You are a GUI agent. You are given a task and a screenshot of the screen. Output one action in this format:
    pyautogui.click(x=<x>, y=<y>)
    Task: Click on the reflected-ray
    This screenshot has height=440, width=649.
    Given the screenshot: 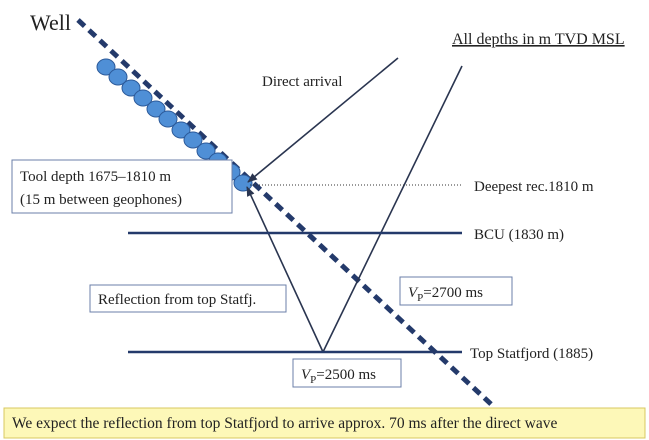 What is the action you would take?
    pyautogui.click(x=285, y=269)
    